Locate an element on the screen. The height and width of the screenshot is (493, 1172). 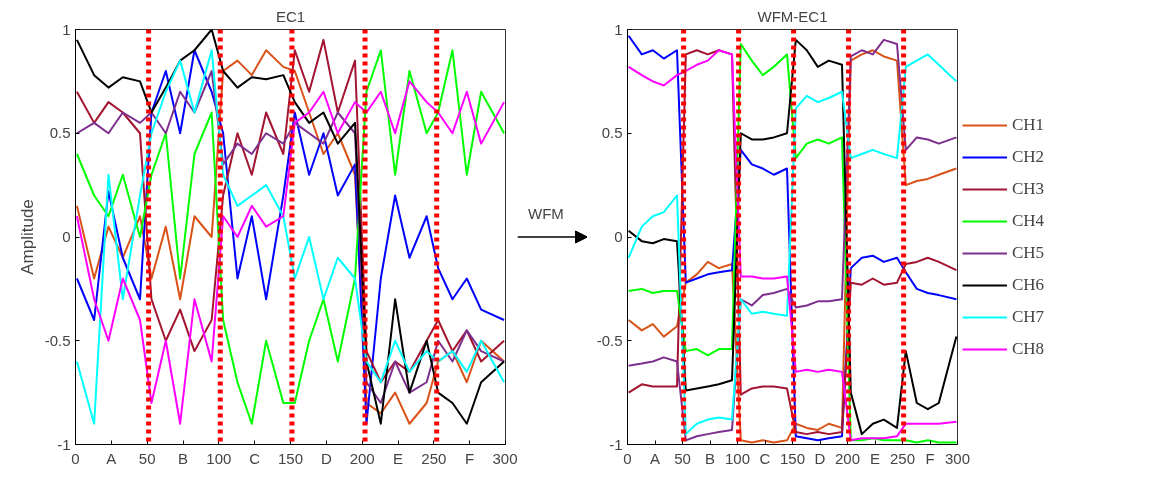
legend-label: CH2 is located at coordinates (1028, 156).